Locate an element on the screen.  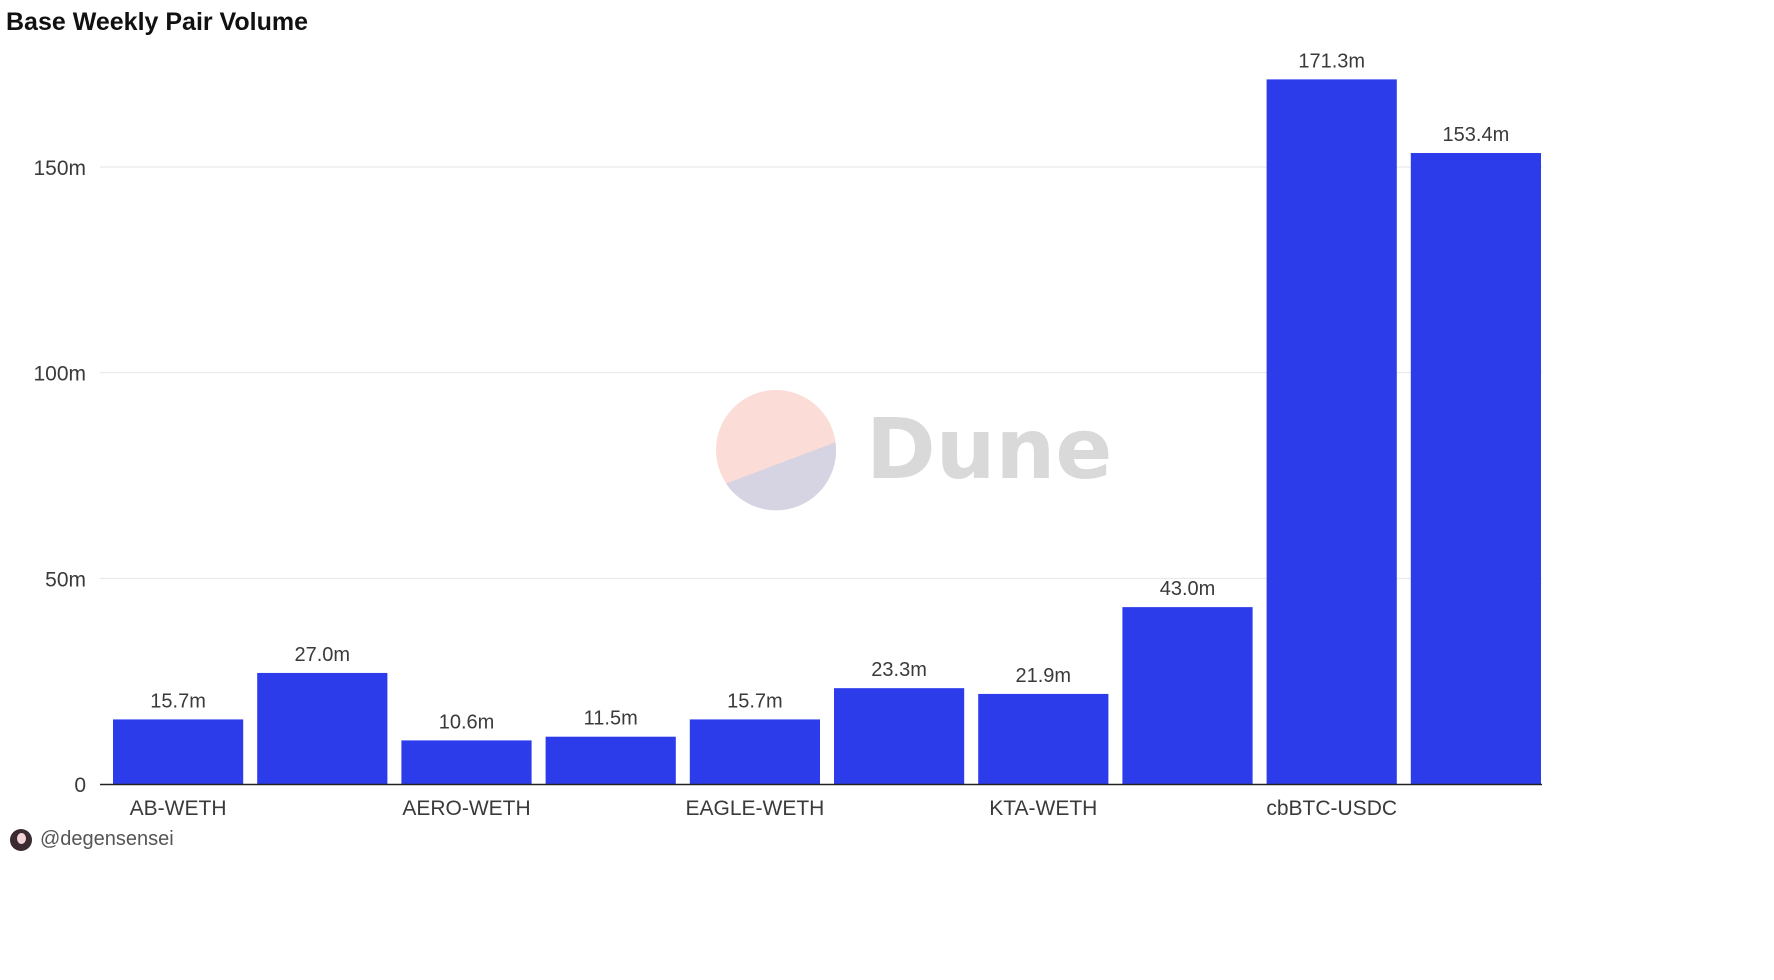
y-tick-label: 150m is located at coordinates (59, 168).